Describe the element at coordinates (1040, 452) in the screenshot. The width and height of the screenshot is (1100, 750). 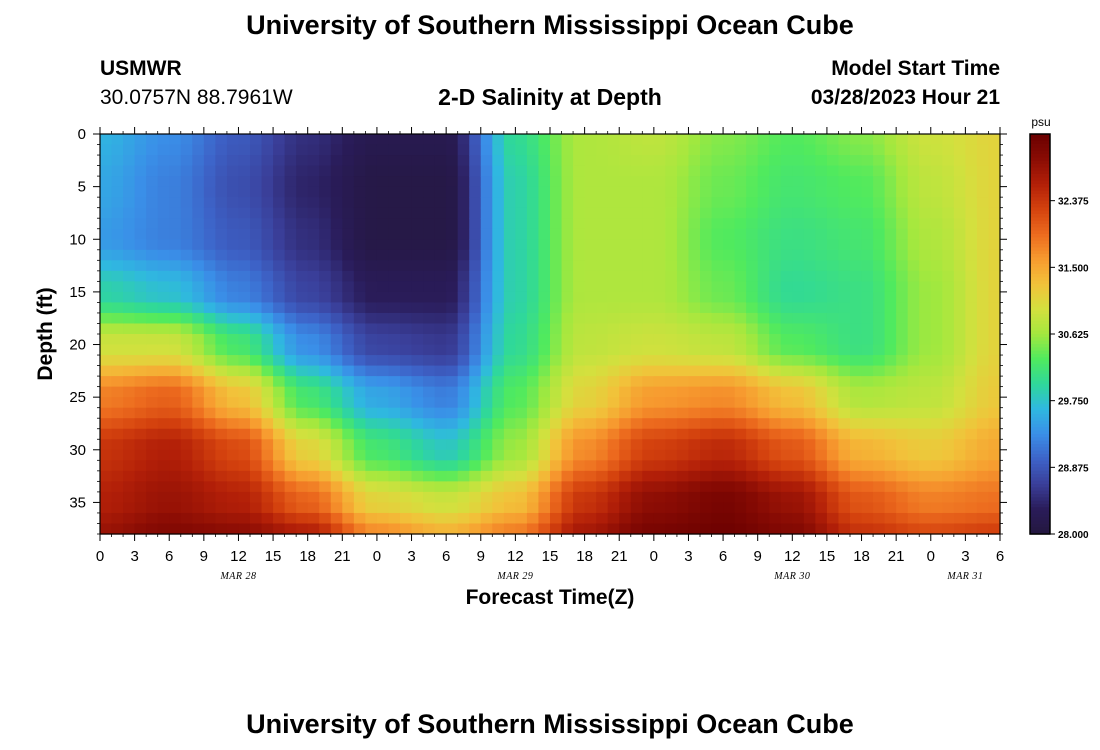
I see `colorbar-segment` at that location.